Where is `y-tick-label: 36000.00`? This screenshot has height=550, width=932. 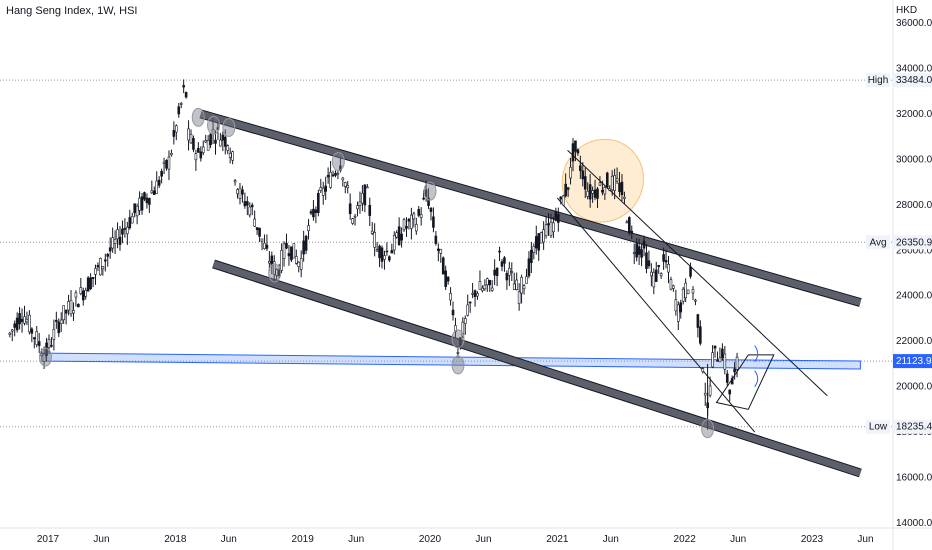
y-tick-label: 36000.00 is located at coordinates (914, 23).